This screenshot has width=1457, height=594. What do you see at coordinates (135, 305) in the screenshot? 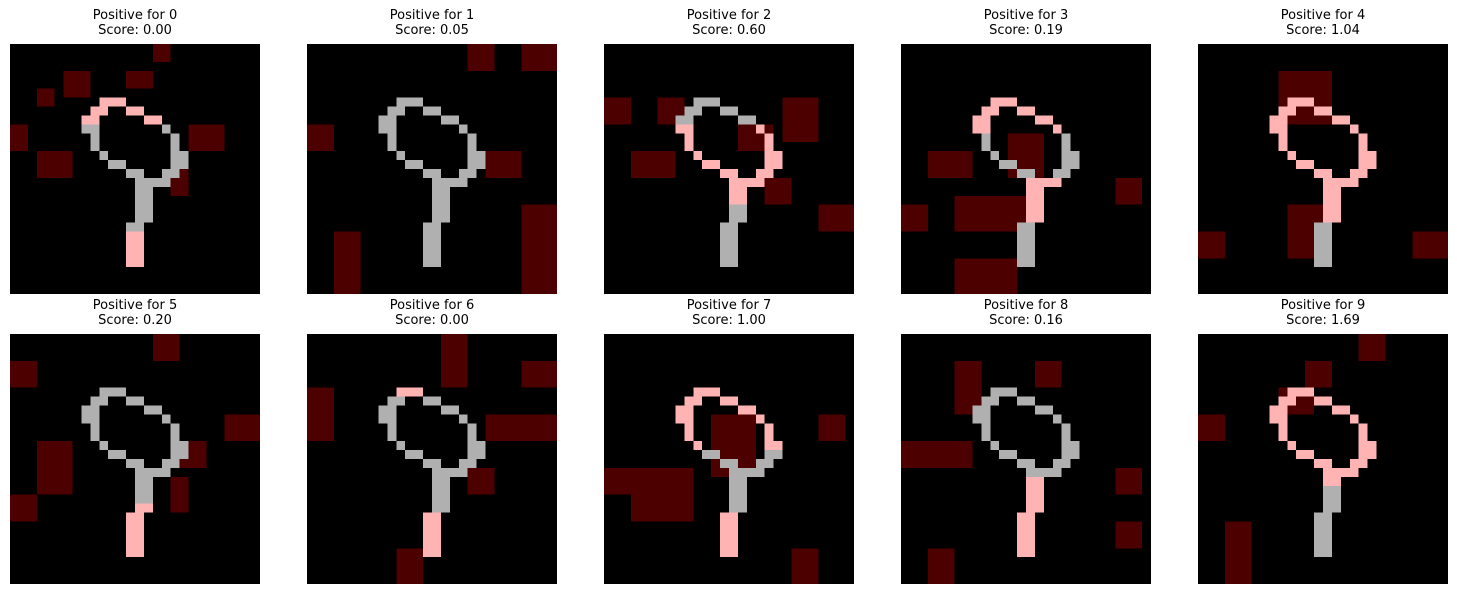
I see `panel-title: Positive for 5` at bounding box center [135, 305].